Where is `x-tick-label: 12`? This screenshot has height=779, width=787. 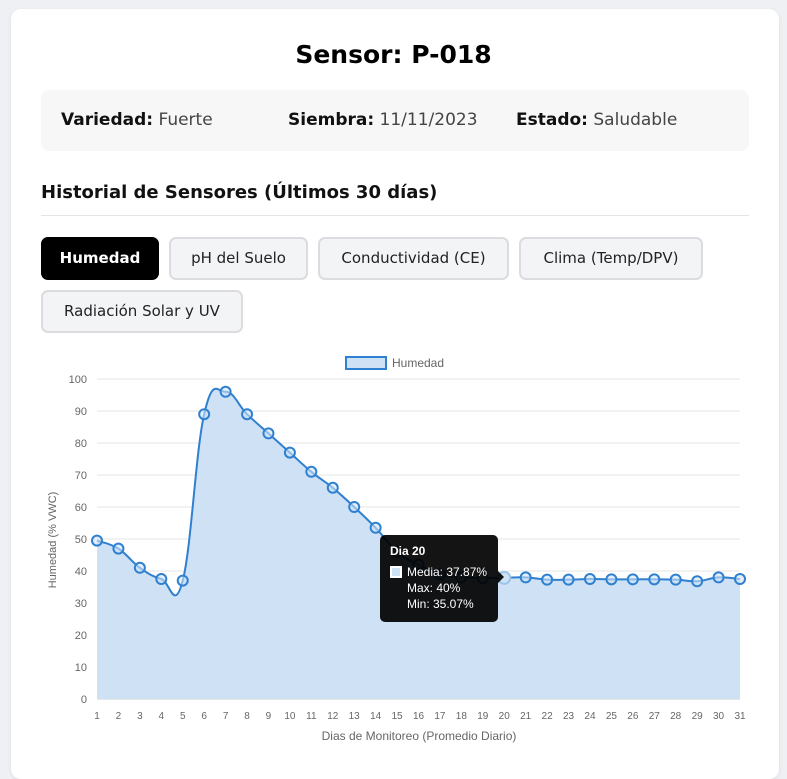
x-tick-label: 12 is located at coordinates (333, 716).